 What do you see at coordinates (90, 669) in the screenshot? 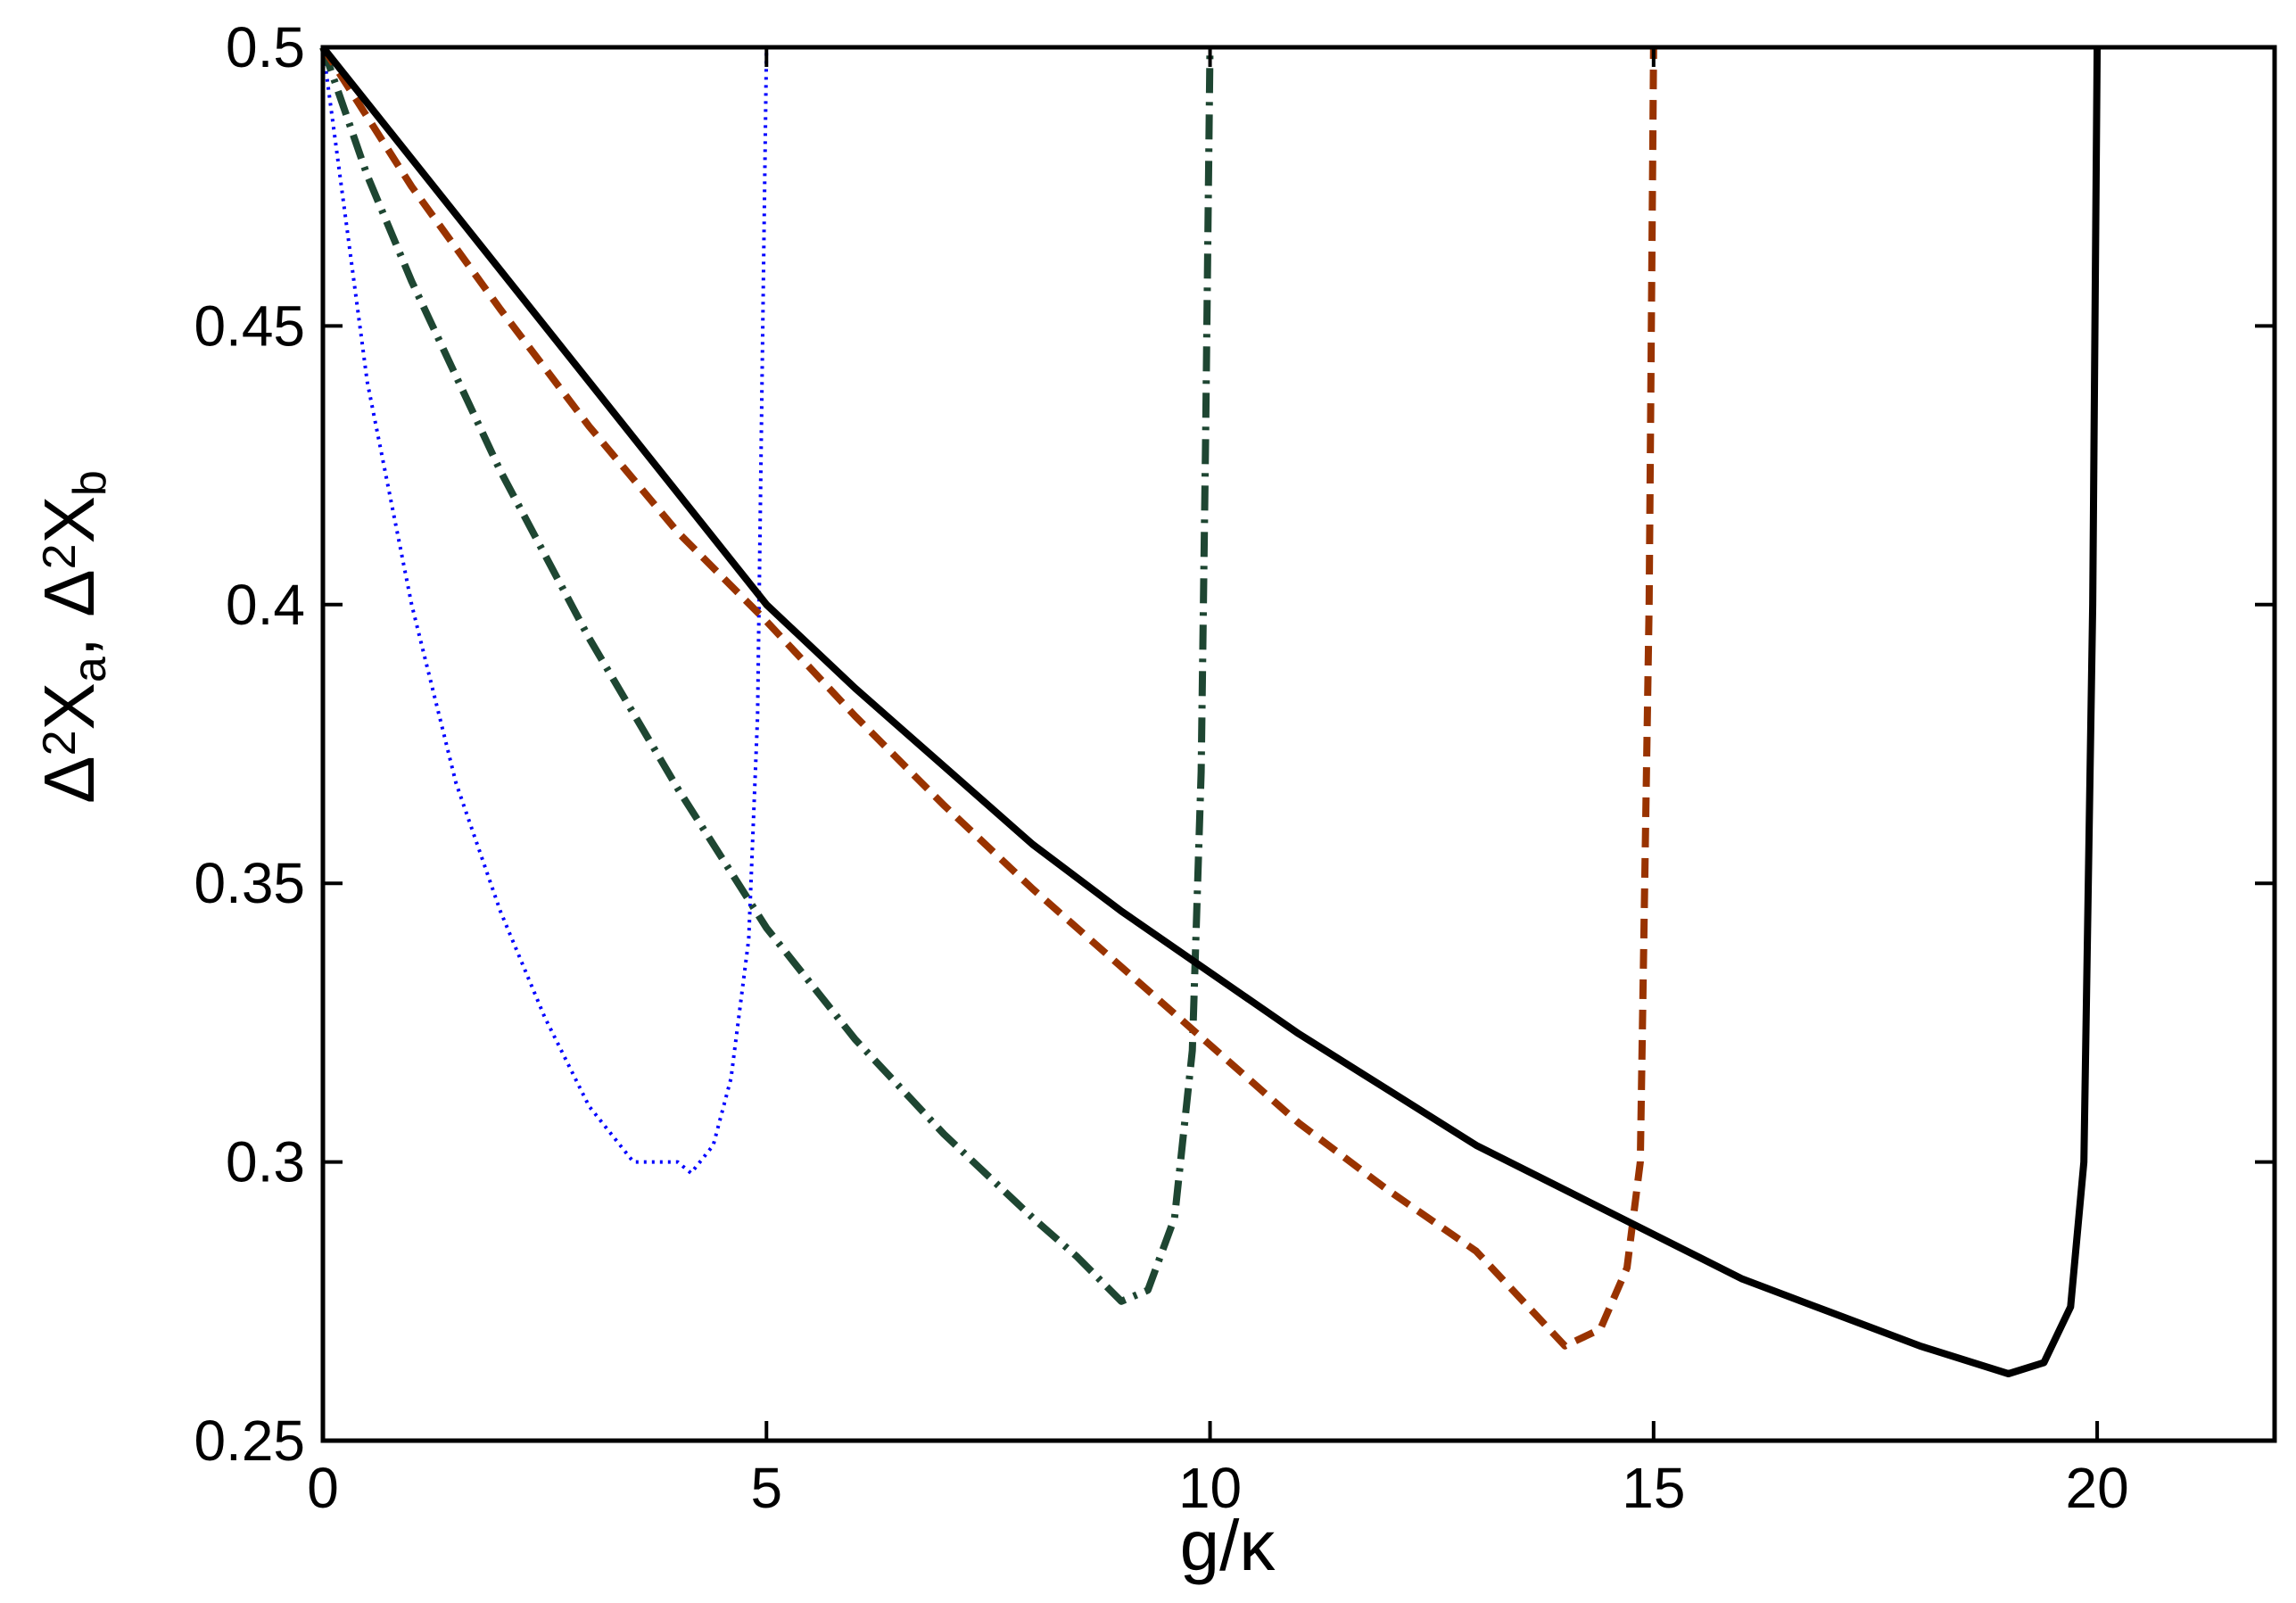
I see `y-axis-title-part-3: a` at bounding box center [90, 669].